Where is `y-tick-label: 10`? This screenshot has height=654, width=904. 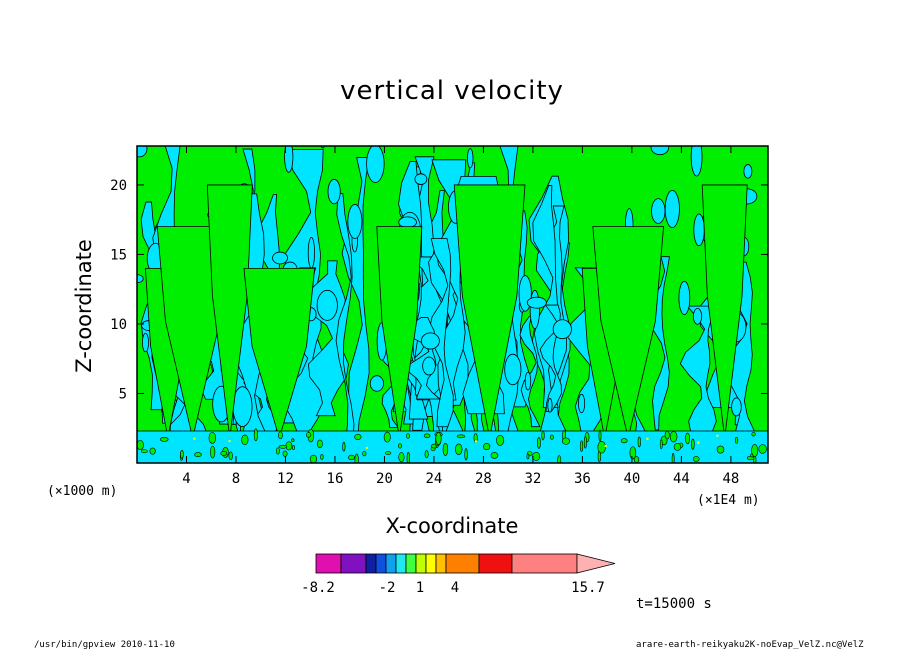
y-tick-label: 10 is located at coordinates (118, 325).